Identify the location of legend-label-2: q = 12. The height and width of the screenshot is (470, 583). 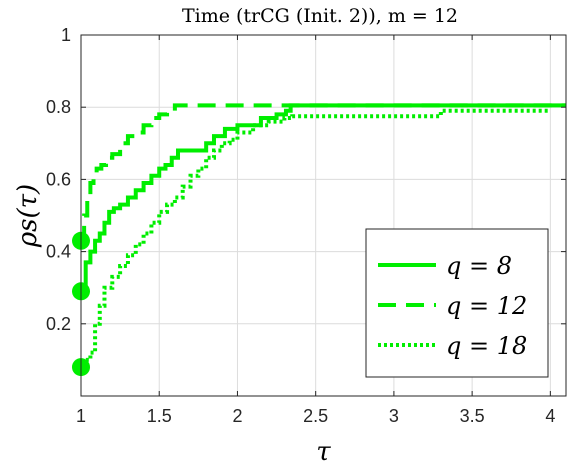
(486, 306).